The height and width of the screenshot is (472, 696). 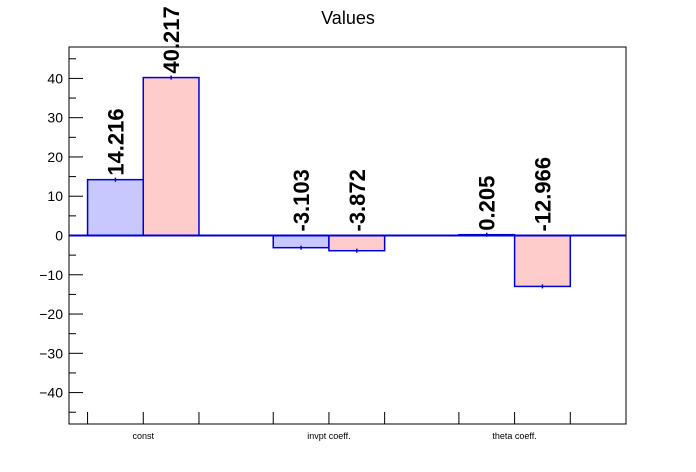 What do you see at coordinates (51, 314) in the screenshot?
I see `y-tick-label: −20` at bounding box center [51, 314].